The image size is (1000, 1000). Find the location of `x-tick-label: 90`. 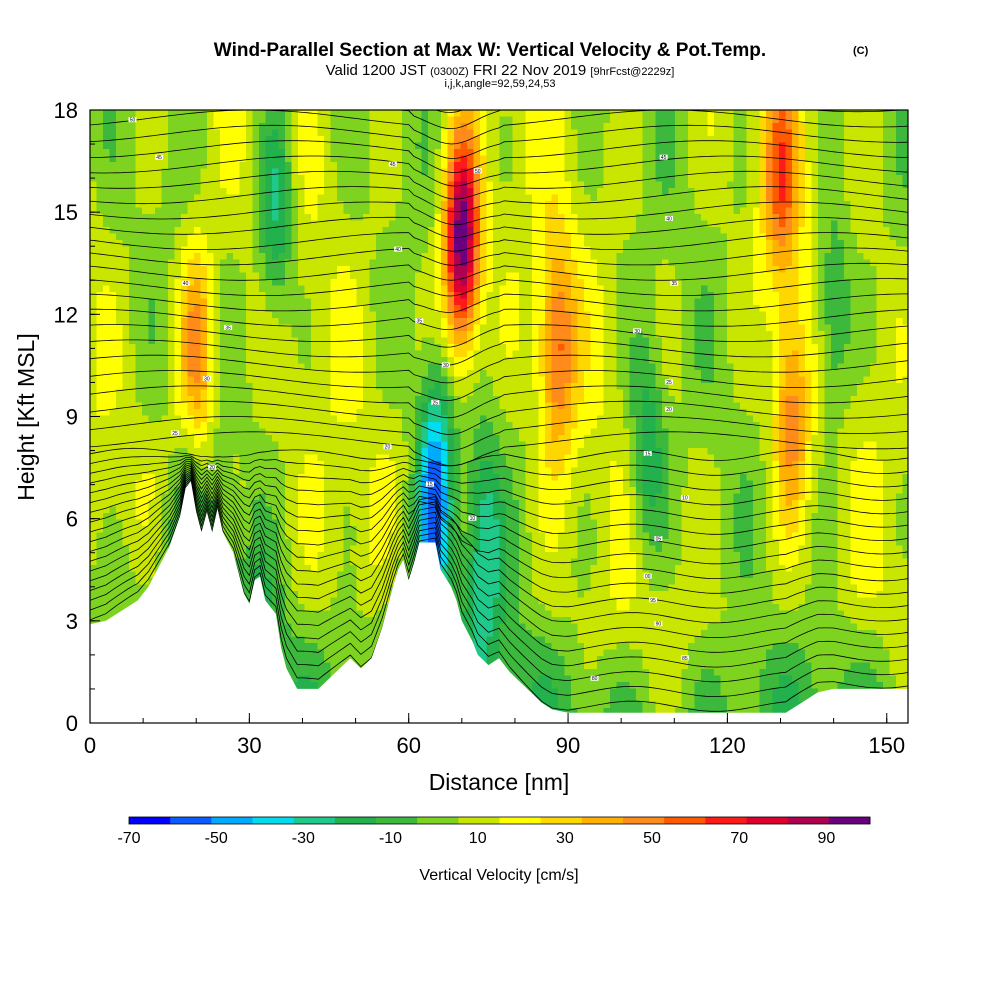

x-tick-label: 90 is located at coordinates (568, 745).